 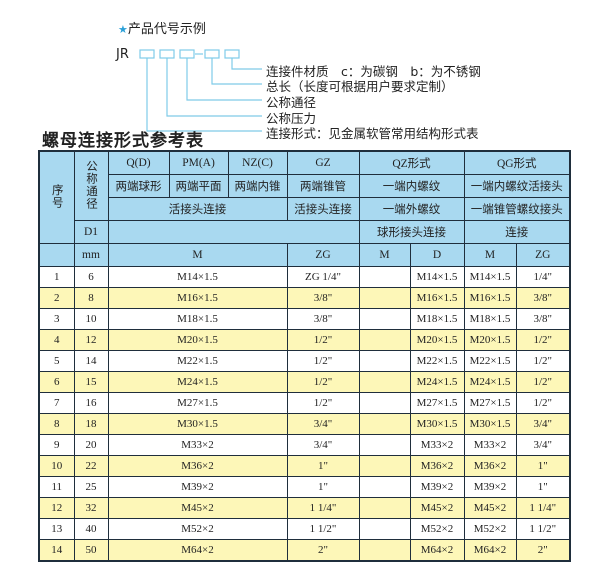 I want to click on star-icon: ★, so click(x=123, y=29).